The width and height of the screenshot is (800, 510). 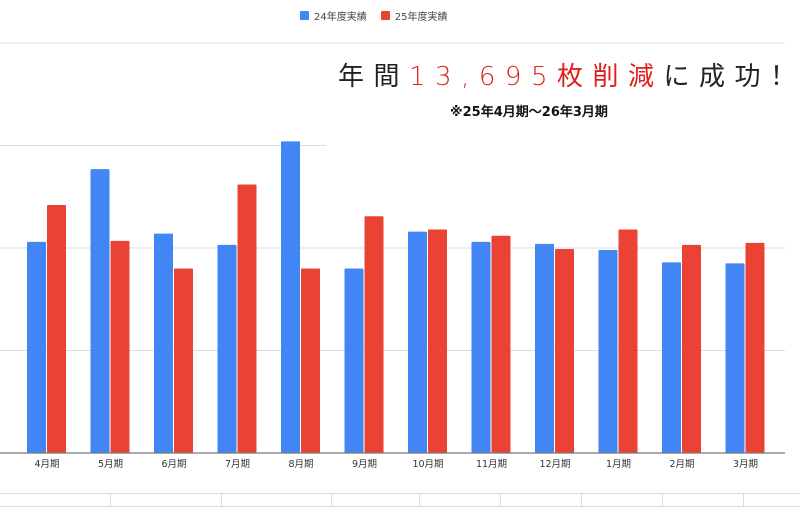 What do you see at coordinates (755, 347) in the screenshot?
I see `bar-25-3月期` at bounding box center [755, 347].